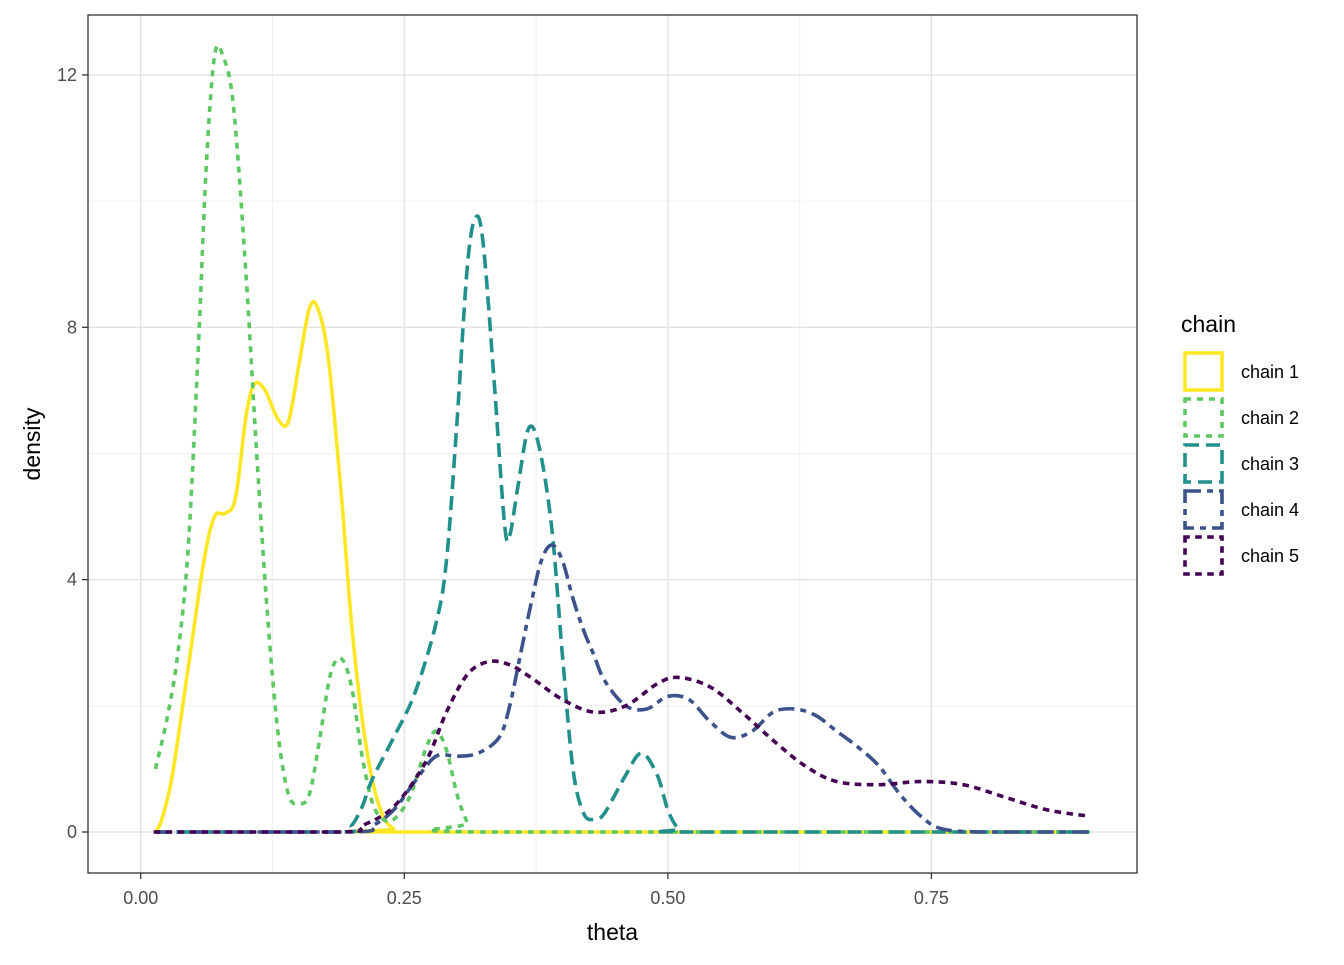 The image size is (1344, 965). I want to click on legend-label-chain-5: chain 5, so click(1270, 556).